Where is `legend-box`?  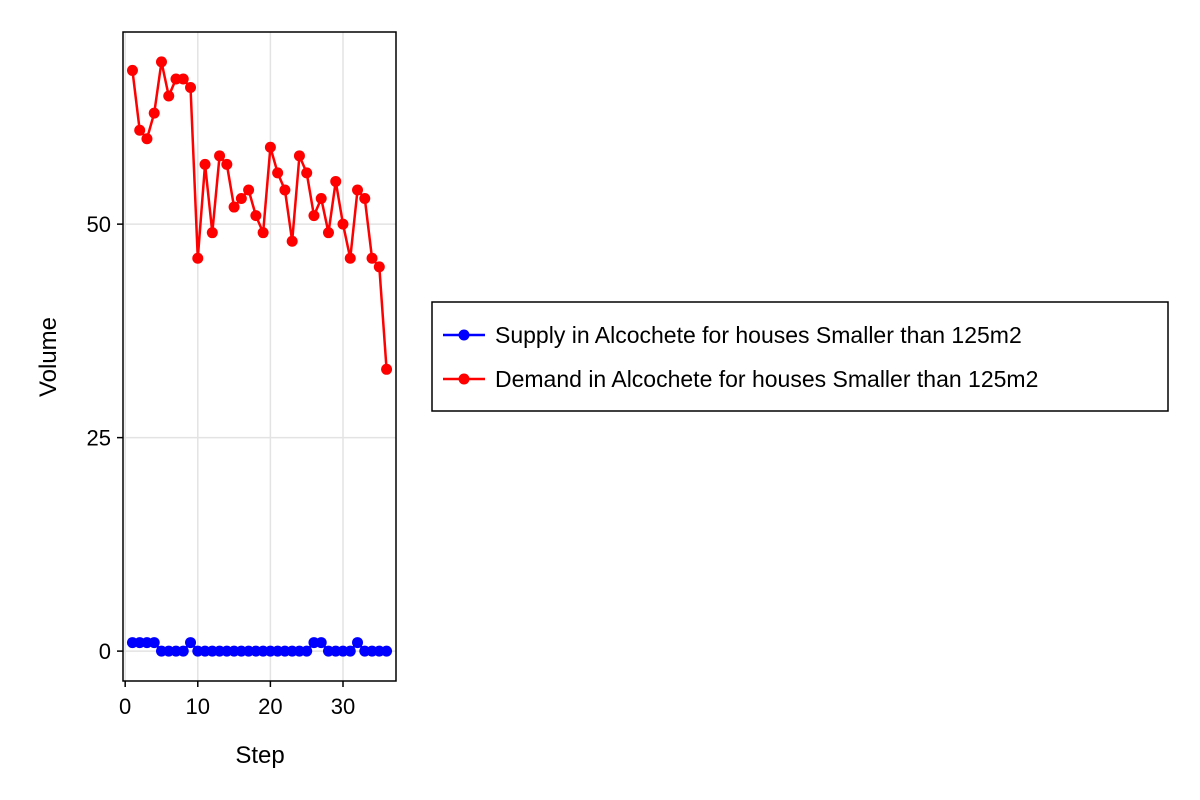 legend-box is located at coordinates (800, 356).